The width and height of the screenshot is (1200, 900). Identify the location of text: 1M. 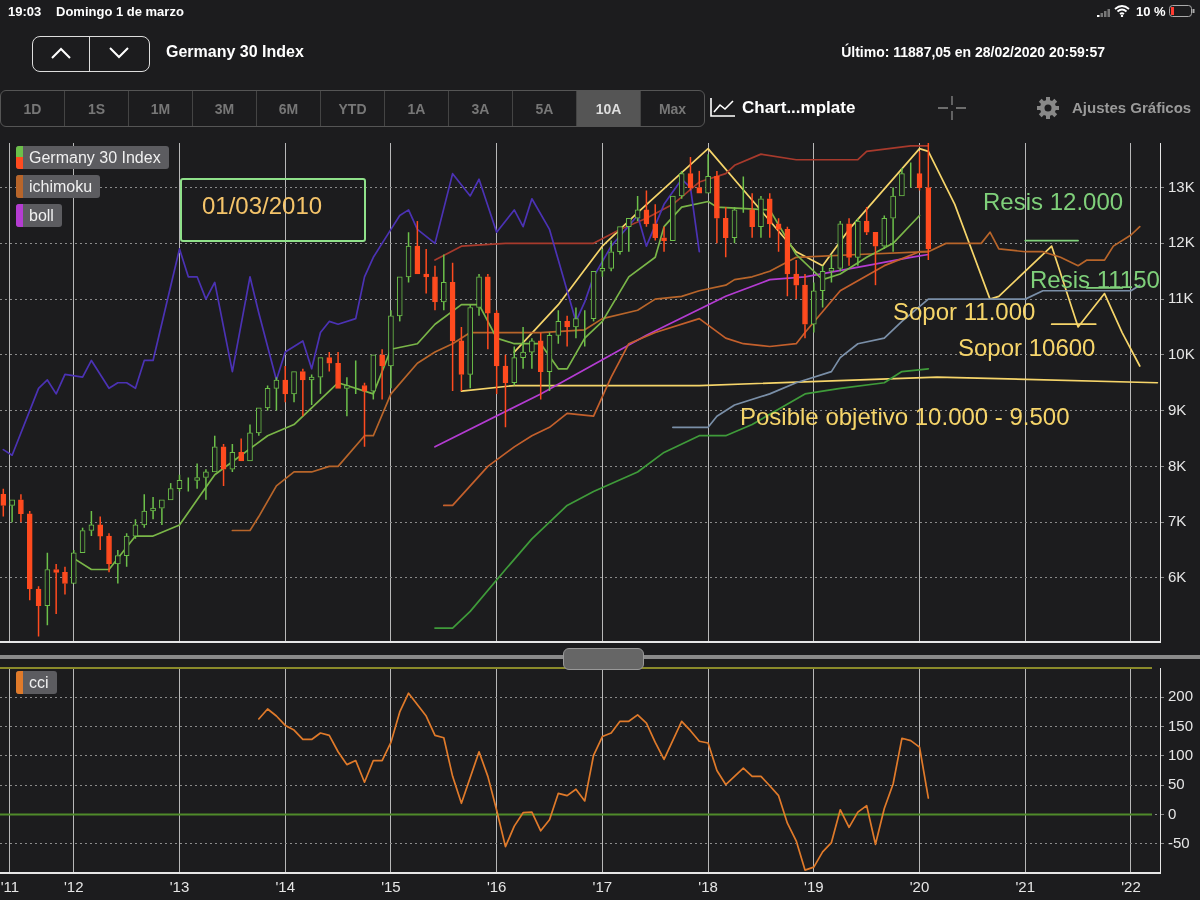
(161, 108).